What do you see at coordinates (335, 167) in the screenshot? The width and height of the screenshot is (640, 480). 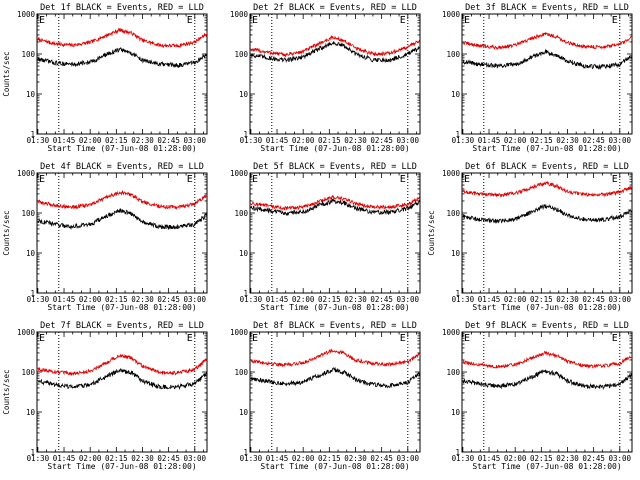 I see `chart-title: Det 5f BLACK = Events, RED = LLD` at bounding box center [335, 167].